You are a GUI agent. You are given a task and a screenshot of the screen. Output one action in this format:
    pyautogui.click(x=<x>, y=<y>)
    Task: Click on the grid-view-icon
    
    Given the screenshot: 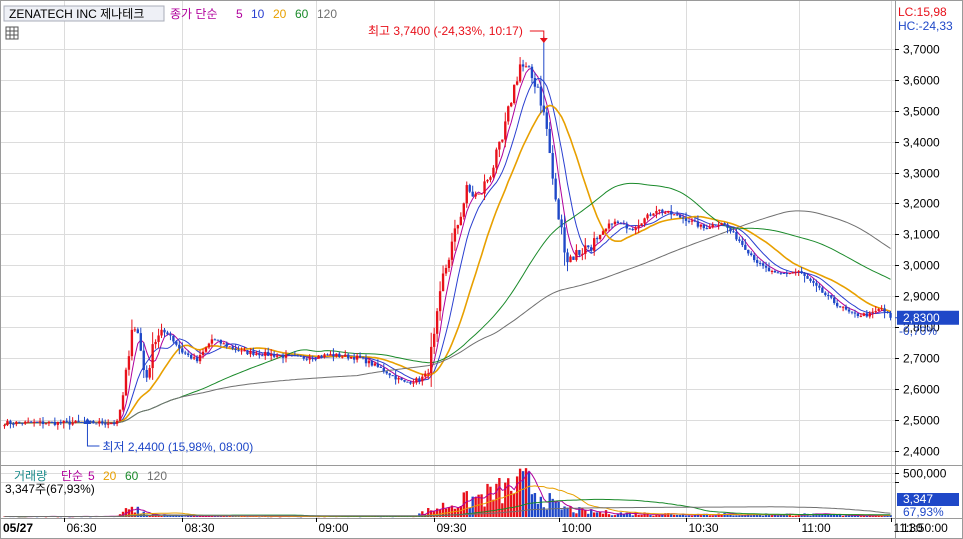 What is the action you would take?
    pyautogui.click(x=12, y=33)
    